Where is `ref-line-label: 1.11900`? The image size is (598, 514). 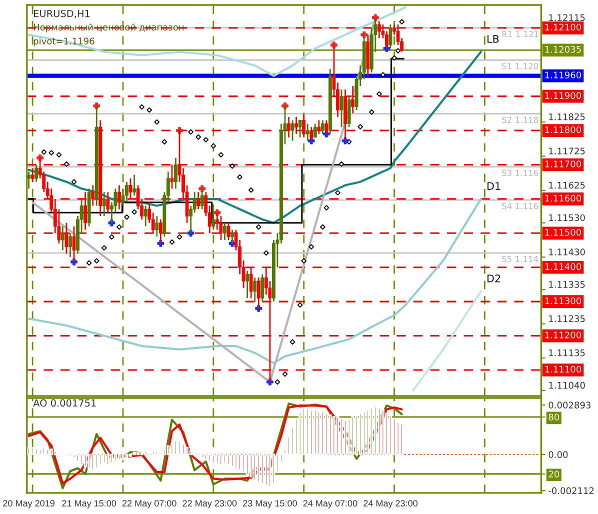
ref-line-label: 1.11900 is located at coordinates (563, 95).